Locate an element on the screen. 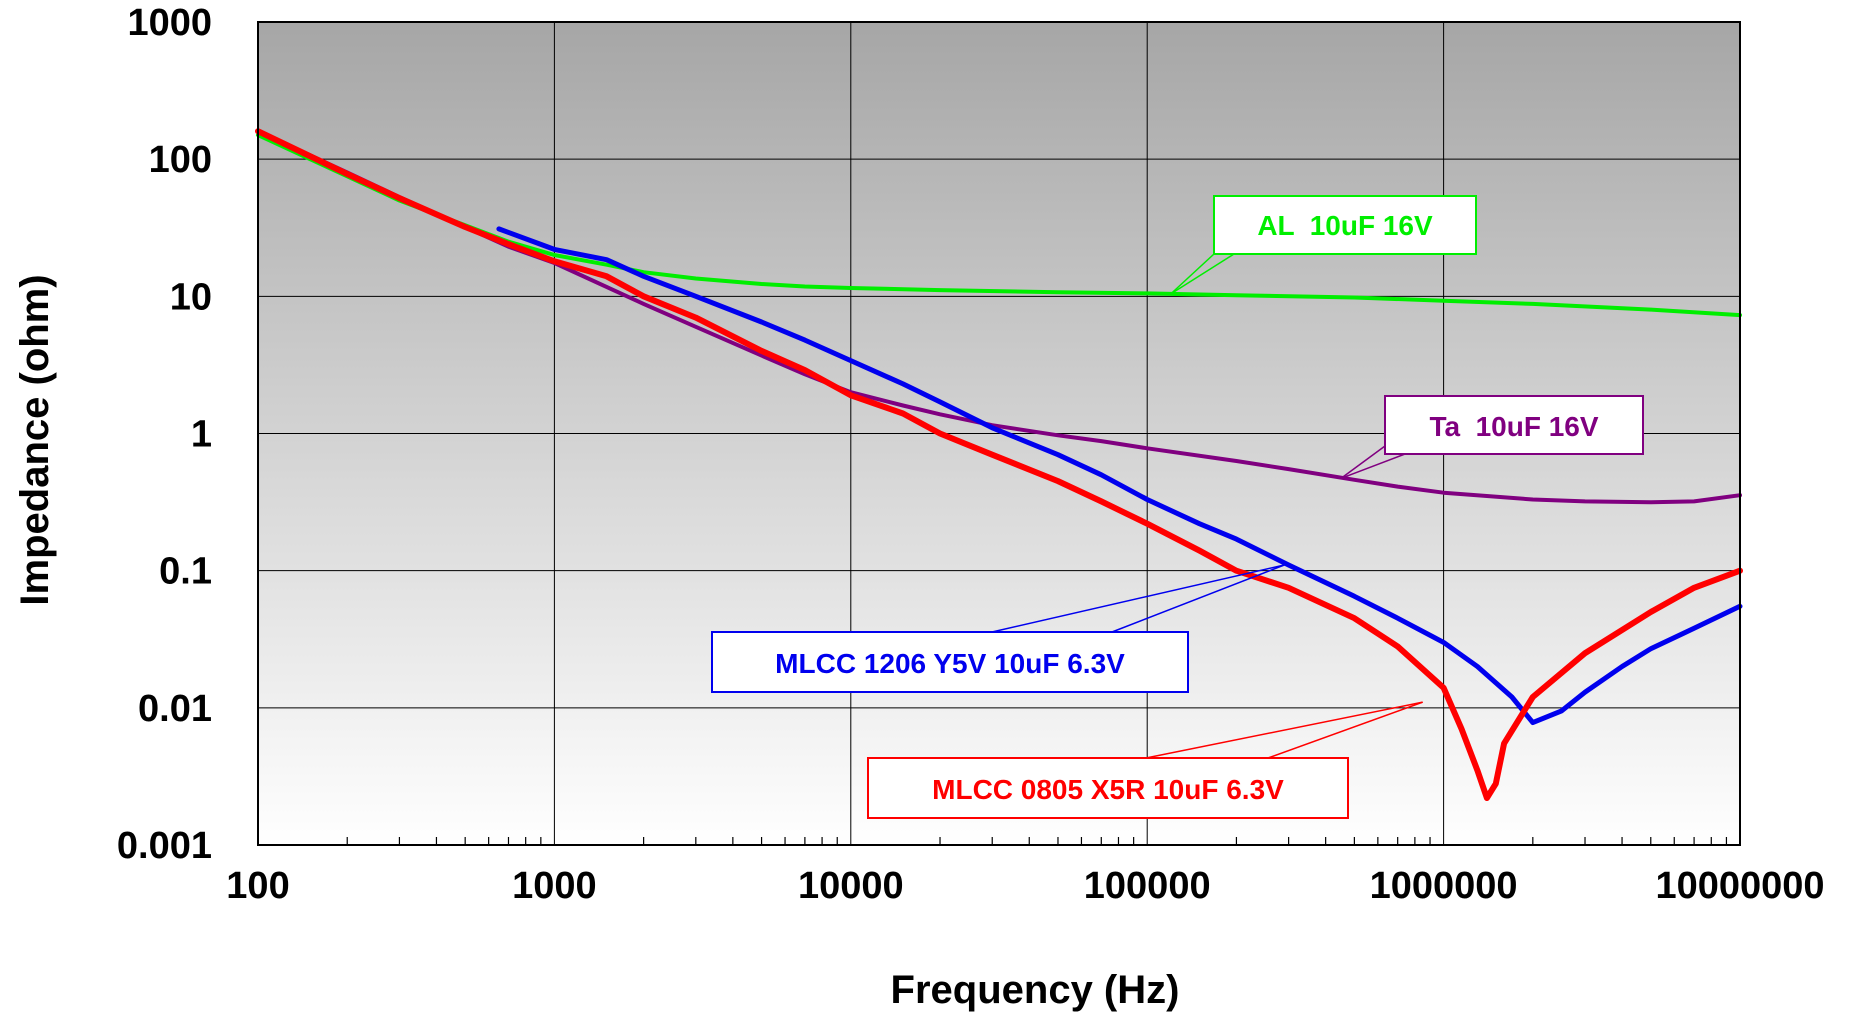 Image resolution: width=1854 pixels, height=1023 pixels. y-tick-label: 0.01 is located at coordinates (175, 709).